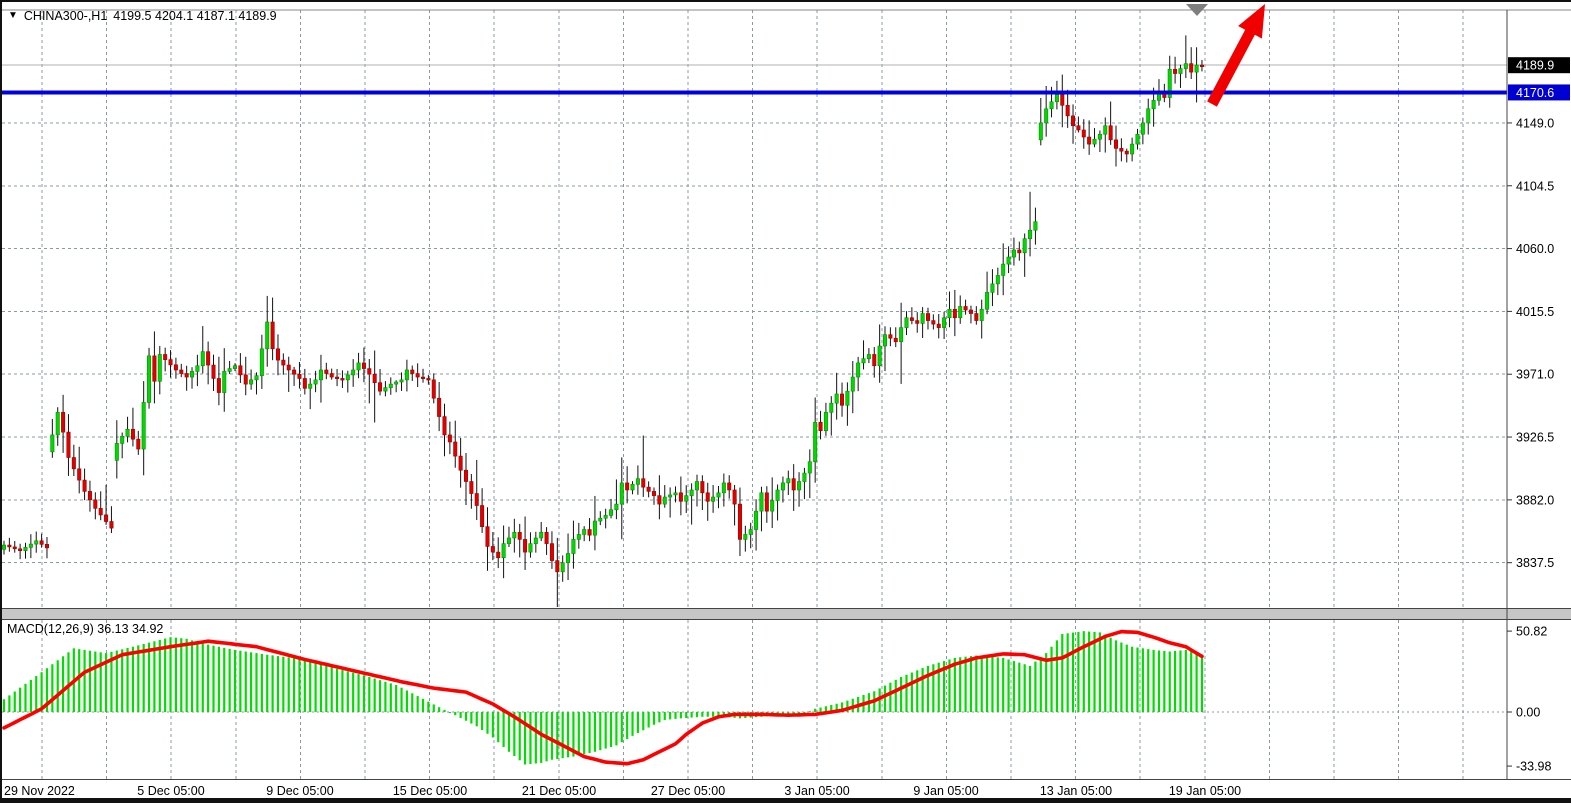 The height and width of the screenshot is (803, 1571). Describe the element at coordinates (13, 15) in the screenshot. I see `symbol-dropdown-icon: ▼` at that location.